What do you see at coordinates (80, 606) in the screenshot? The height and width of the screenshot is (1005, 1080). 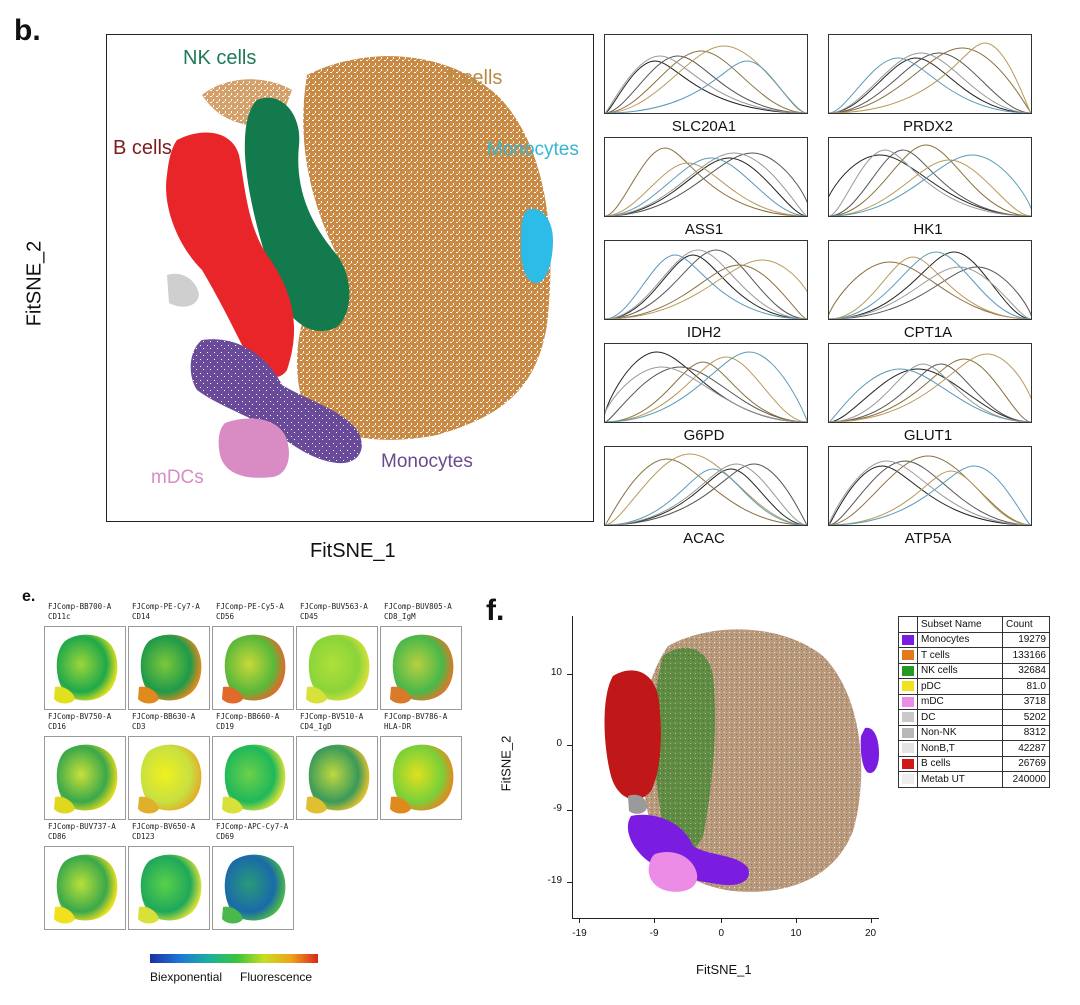 I see `tile-channel: FJComp-BB700-A` at bounding box center [80, 606].